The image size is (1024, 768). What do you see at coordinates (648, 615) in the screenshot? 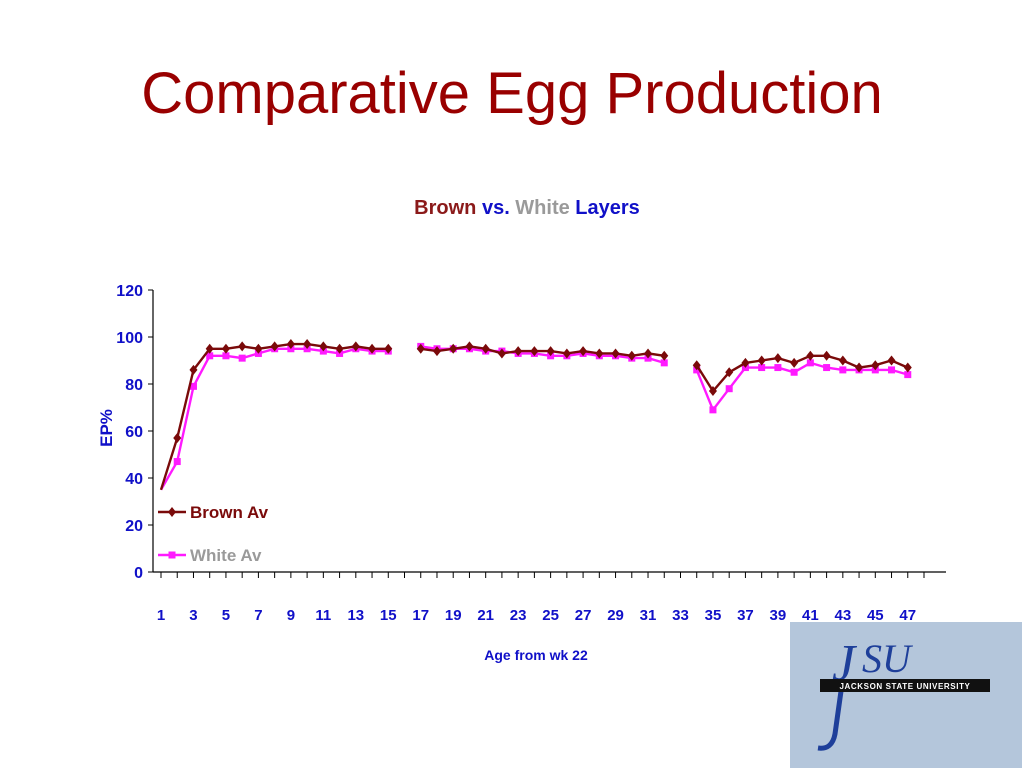
I see `x-tick-label: 31` at bounding box center [648, 615].